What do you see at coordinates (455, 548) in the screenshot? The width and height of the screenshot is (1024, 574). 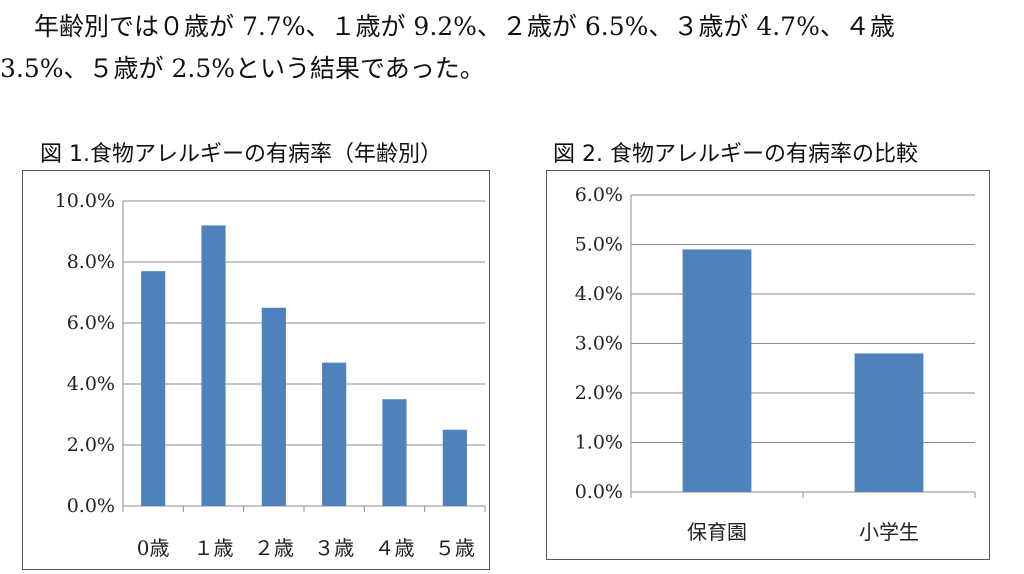 I see `chart1-category-label: ５歳` at bounding box center [455, 548].